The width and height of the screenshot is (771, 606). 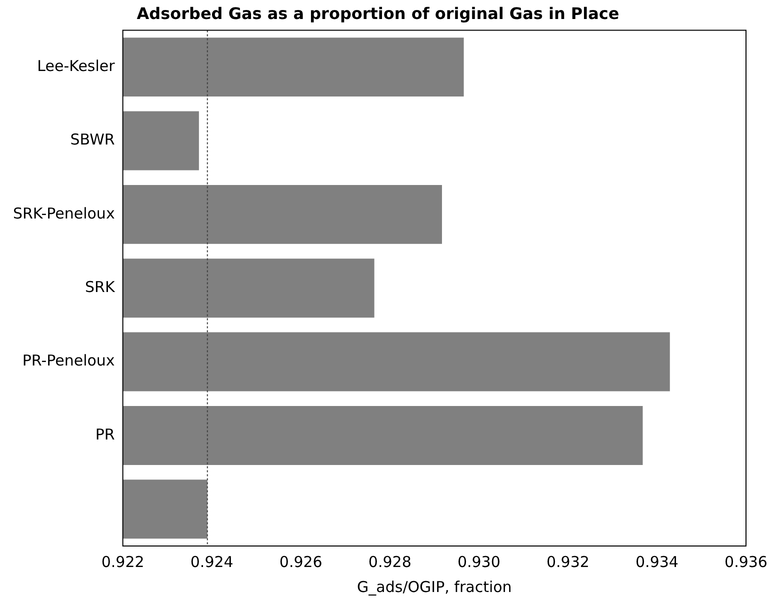 I want to click on x-tick-label: 0.924, so click(x=212, y=561).